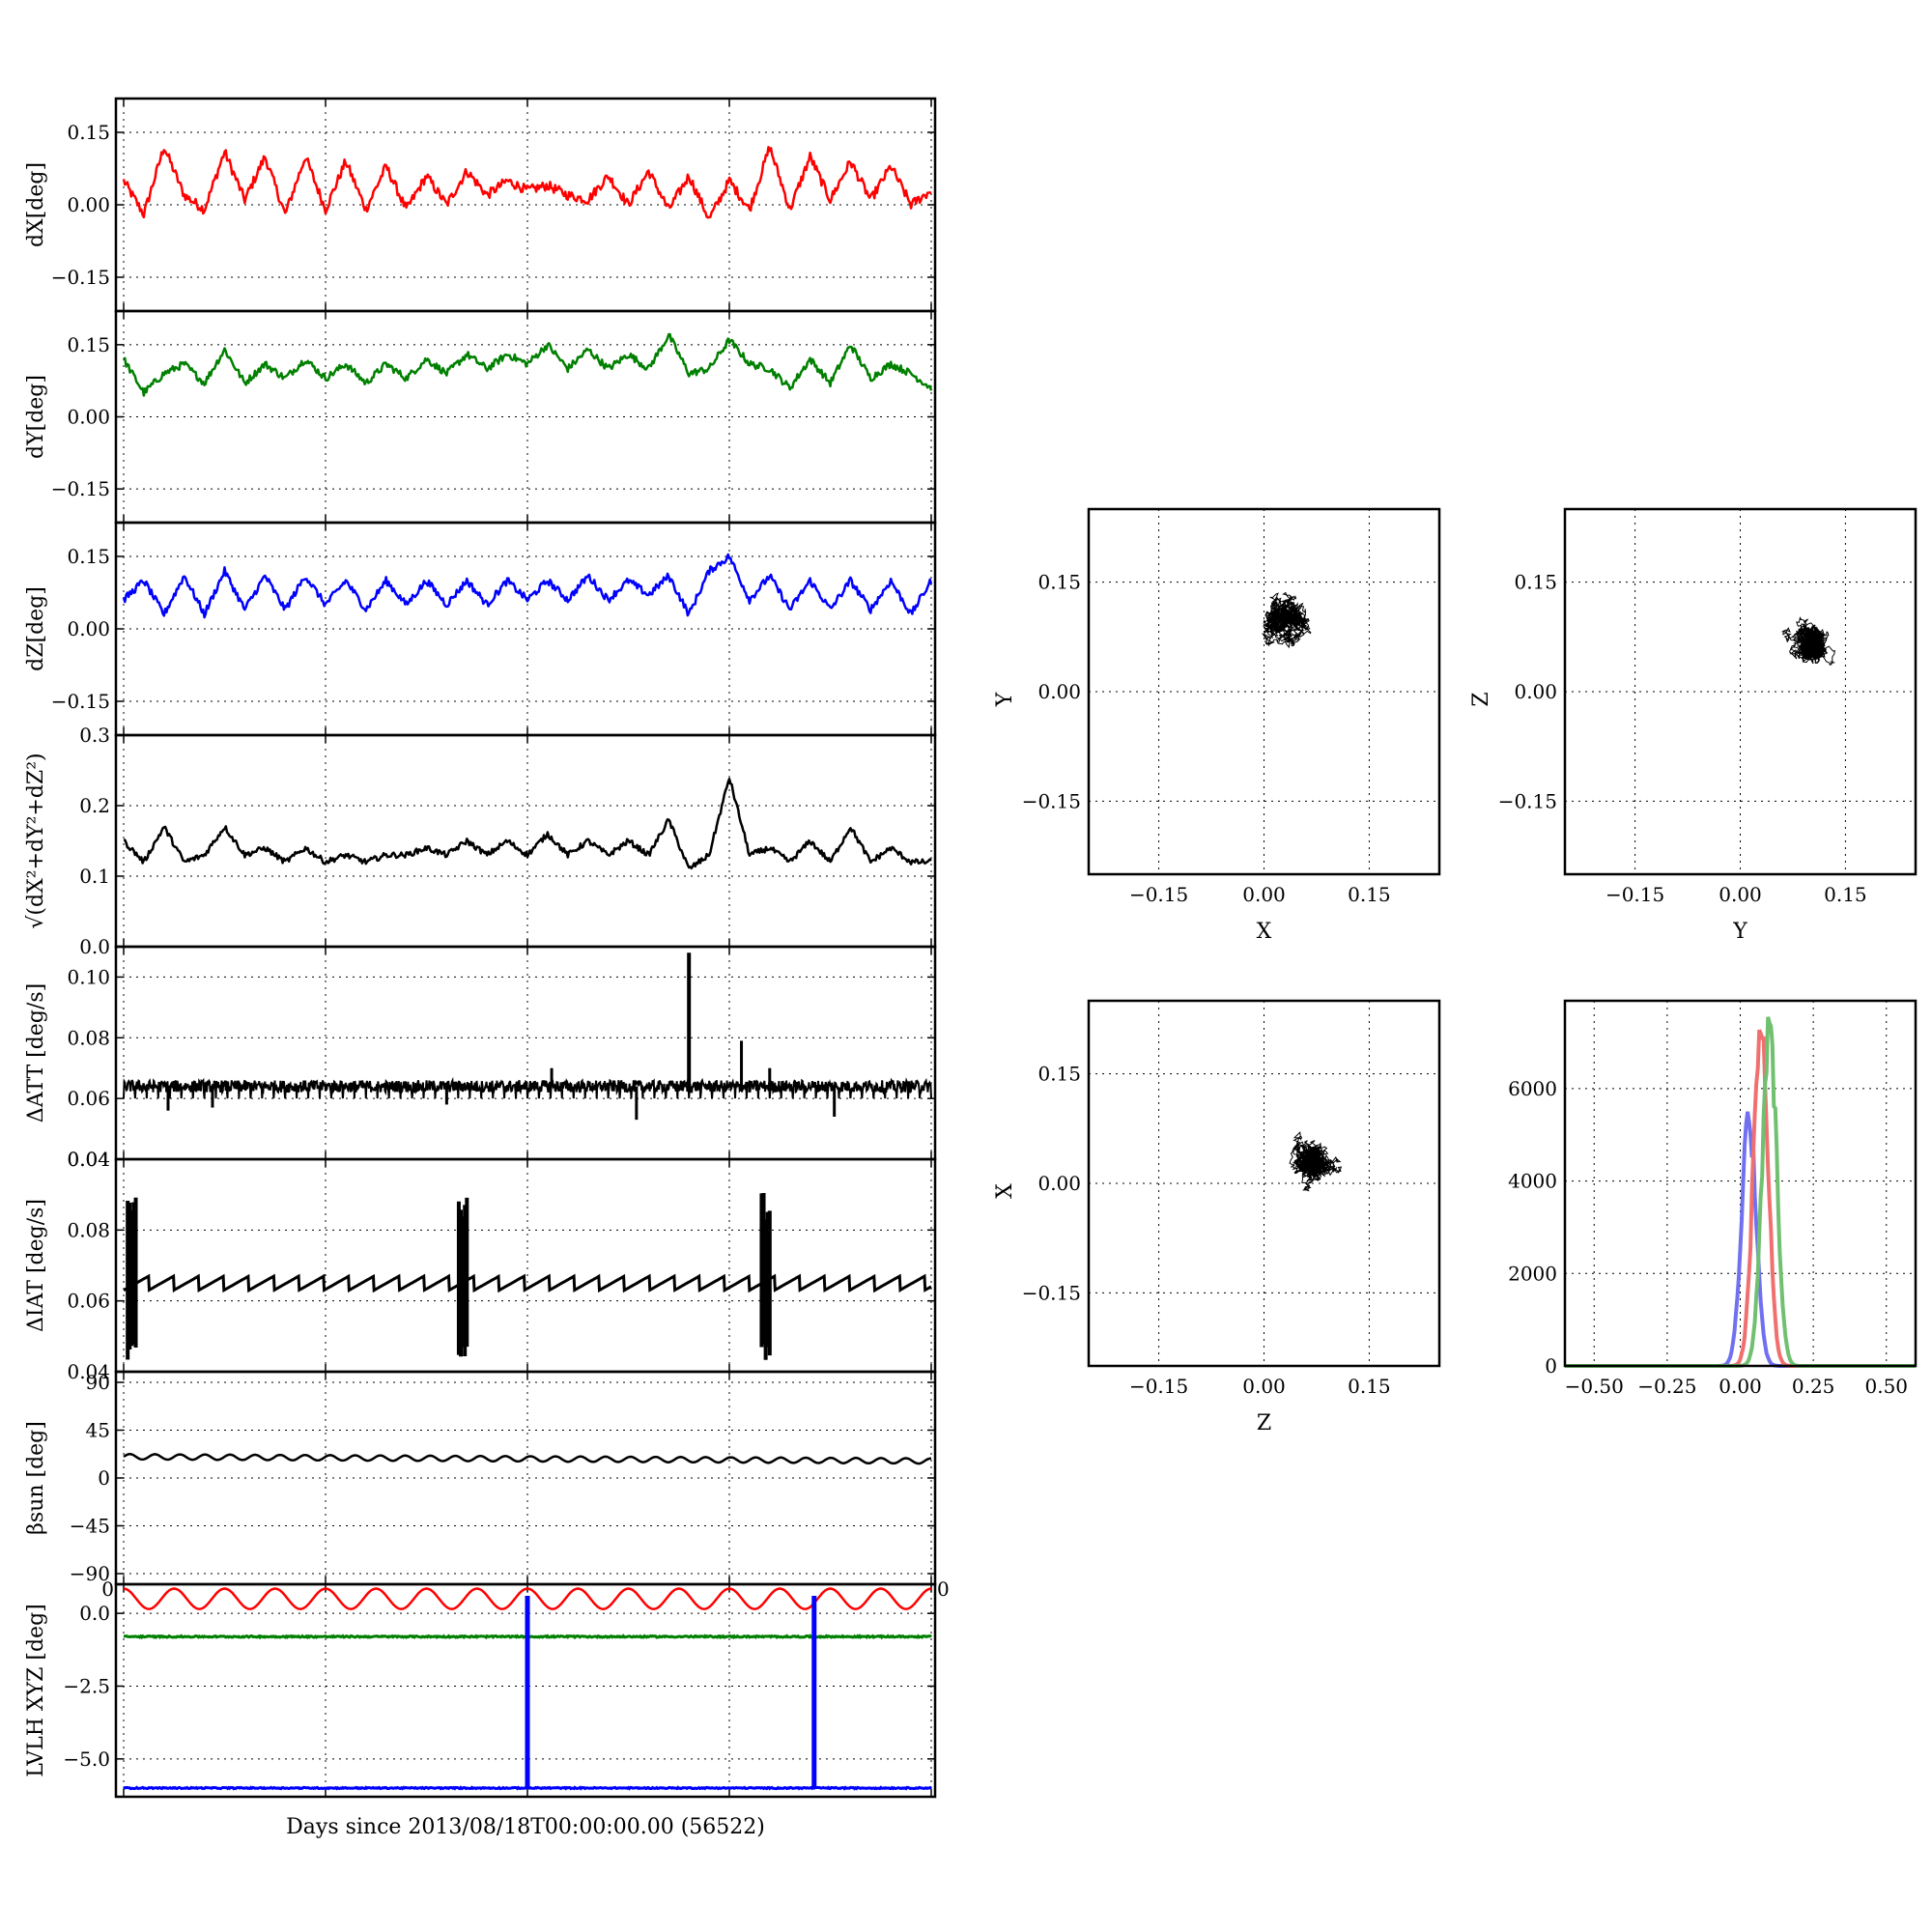  Describe the element at coordinates (86, 1685) in the screenshot. I see `y-tick-label: −2.5` at that location.